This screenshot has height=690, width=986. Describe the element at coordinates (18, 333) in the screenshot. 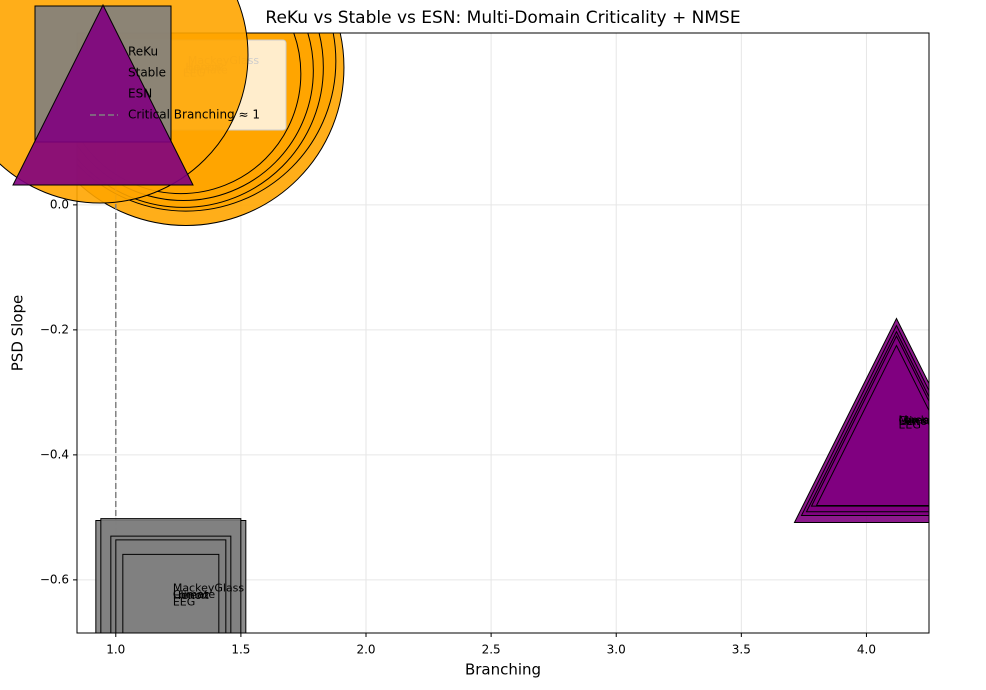

I see `y-axis-label: PSD Slope` at that location.